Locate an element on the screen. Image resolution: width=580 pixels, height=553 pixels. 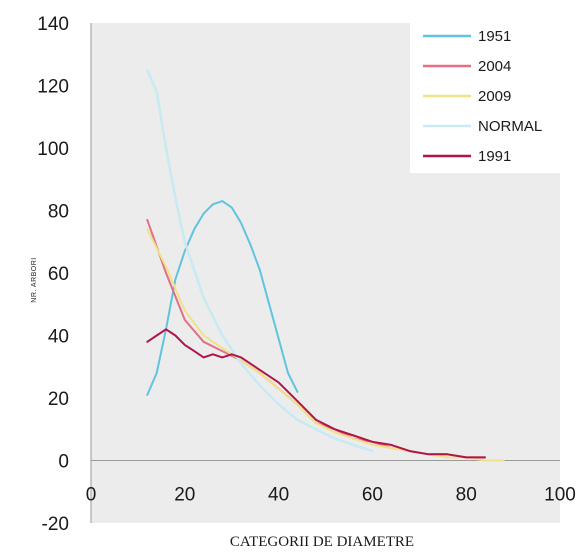
x-tick-label: 0 is located at coordinates (91, 495).